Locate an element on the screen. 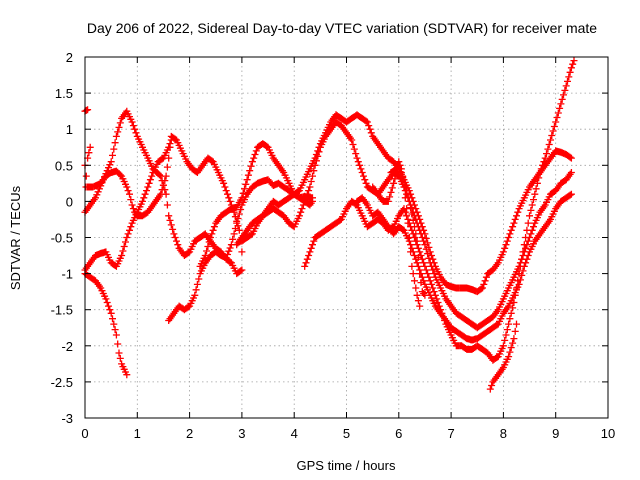 The image size is (640, 480). x-tick-label: 1 is located at coordinates (137, 433).